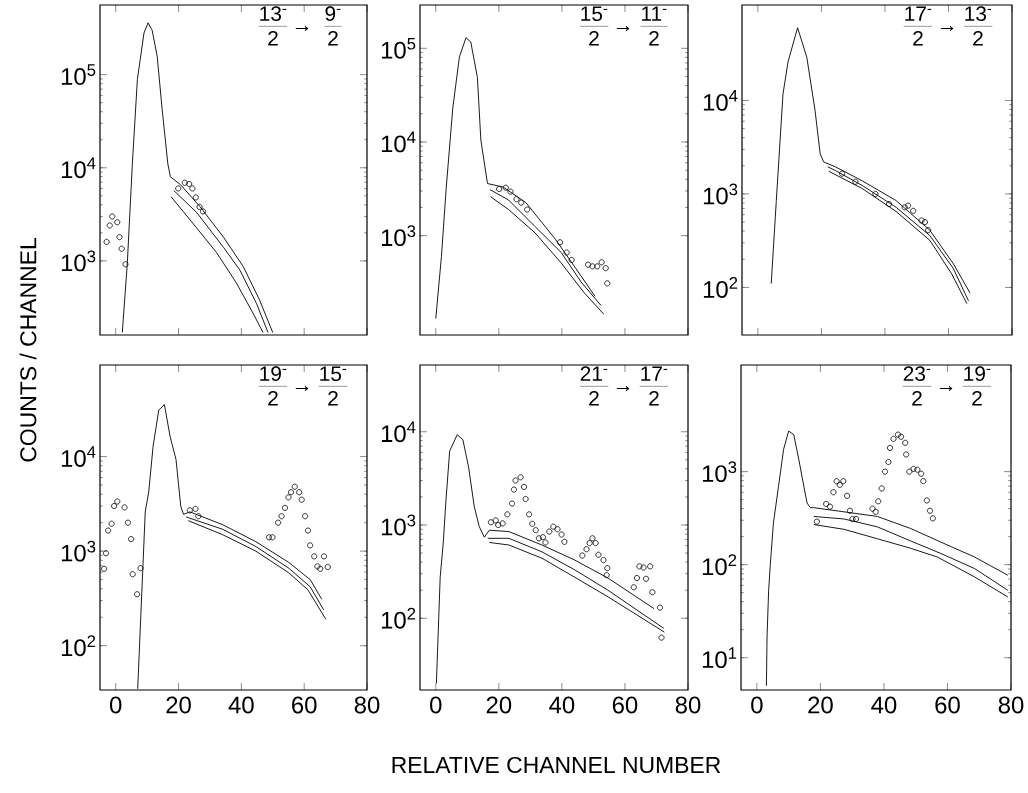  Describe the element at coordinates (333, 14) in the screenshot. I see `annotation: 9$^{-}$` at that location.